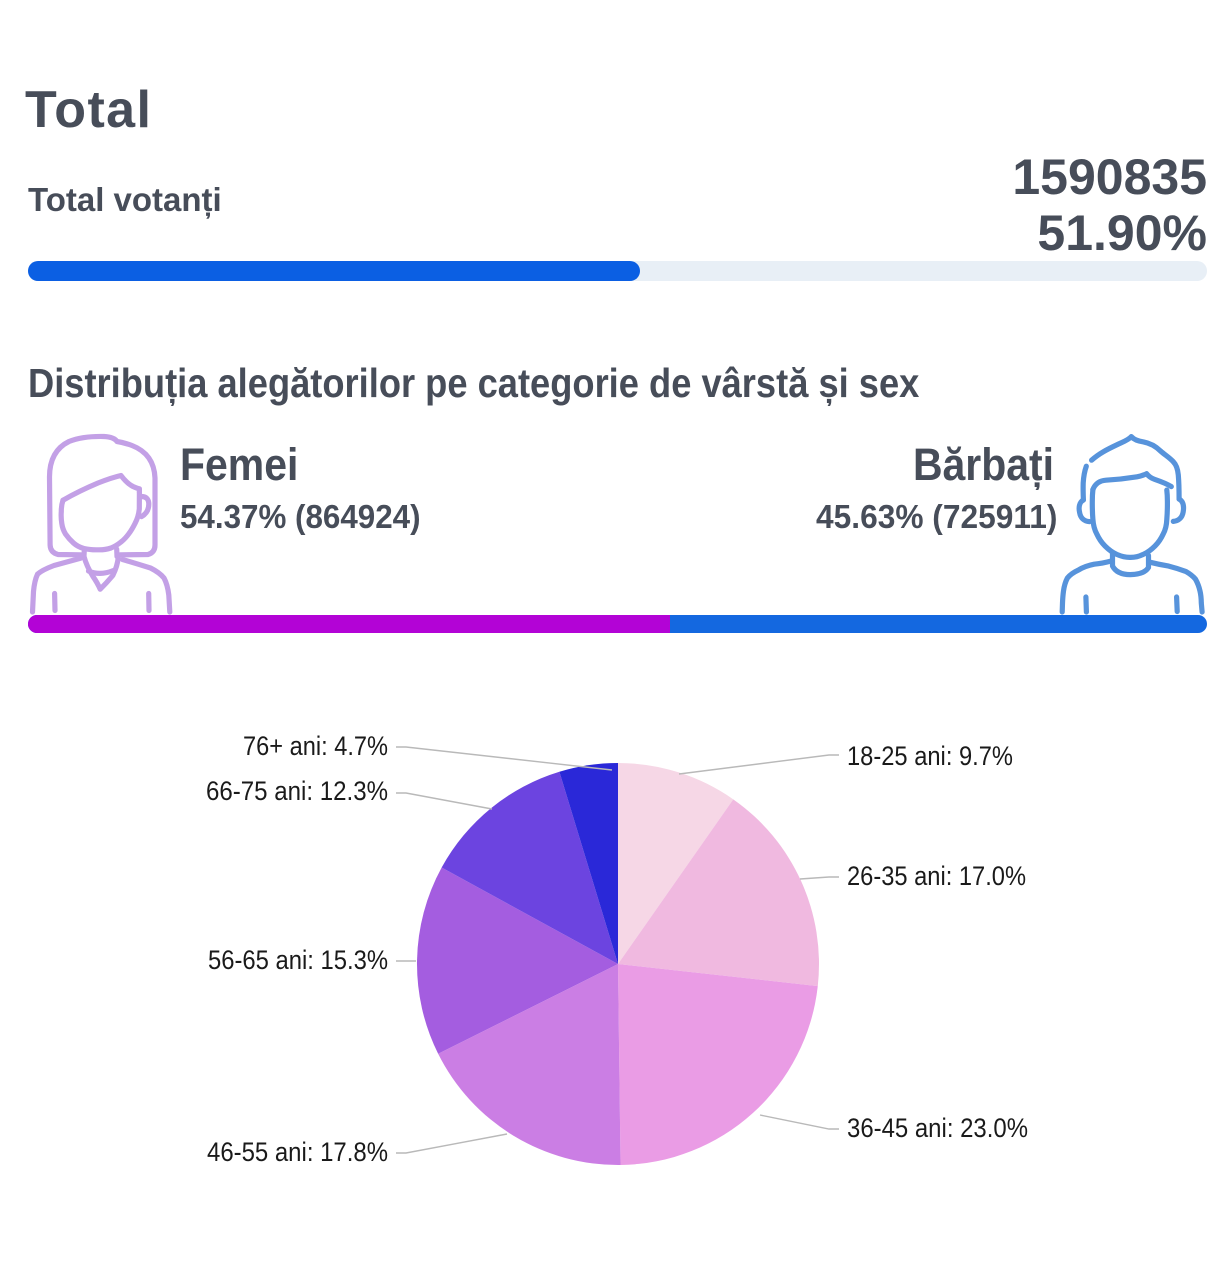 The height and width of the screenshot is (1280, 1224). What do you see at coordinates (315, 746) in the screenshot?
I see `svg-text: 76+ ani: 4.7%` at bounding box center [315, 746].